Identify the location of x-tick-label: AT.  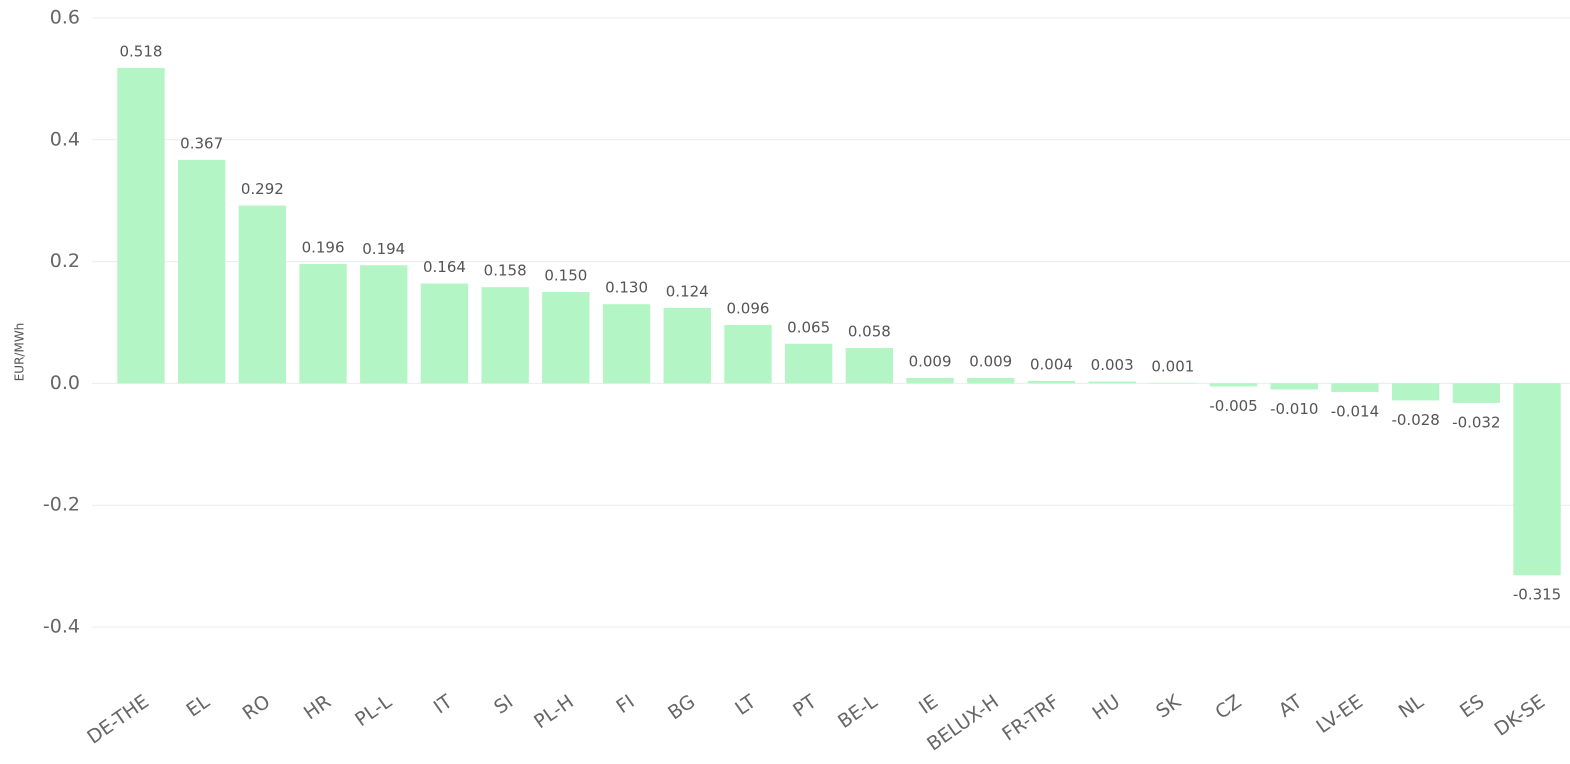
(1291, 706).